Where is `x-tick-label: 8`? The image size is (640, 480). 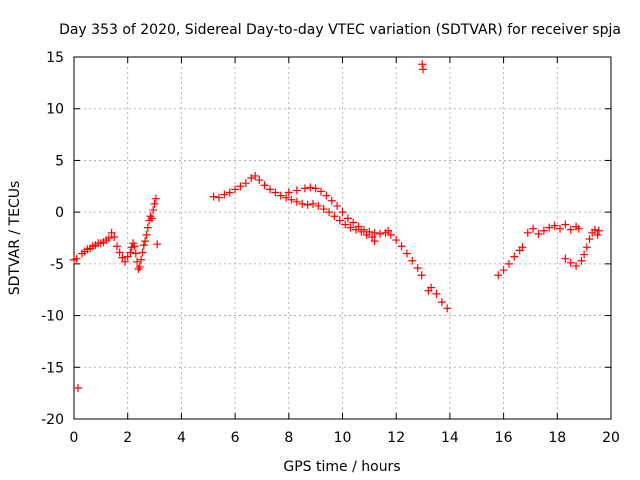 x-tick-label: 8 is located at coordinates (288, 438).